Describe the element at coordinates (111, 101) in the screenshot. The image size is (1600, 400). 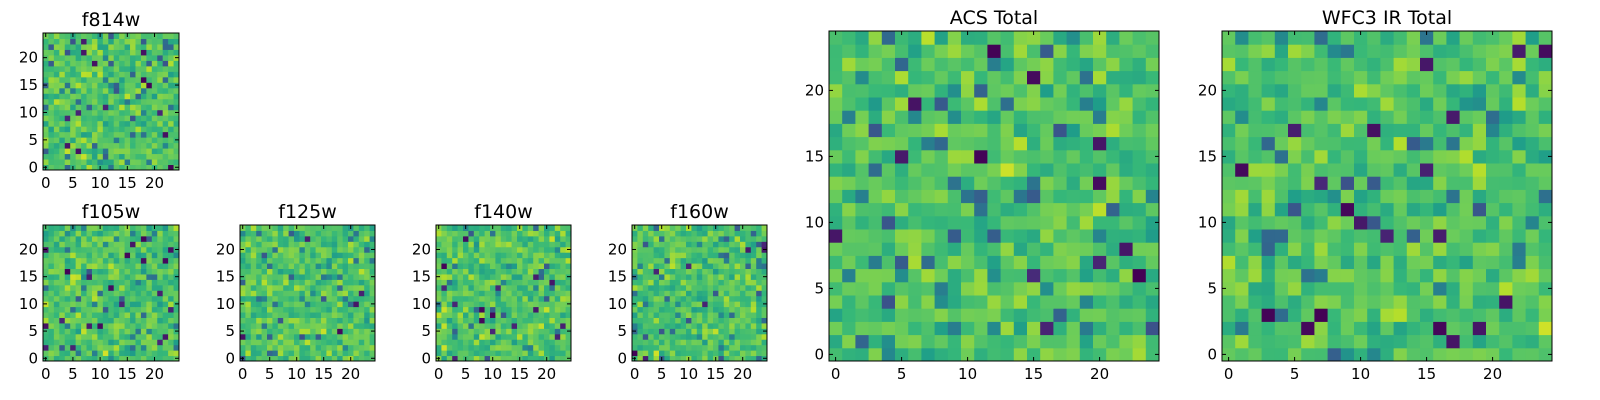
I see `axes-frame` at that location.